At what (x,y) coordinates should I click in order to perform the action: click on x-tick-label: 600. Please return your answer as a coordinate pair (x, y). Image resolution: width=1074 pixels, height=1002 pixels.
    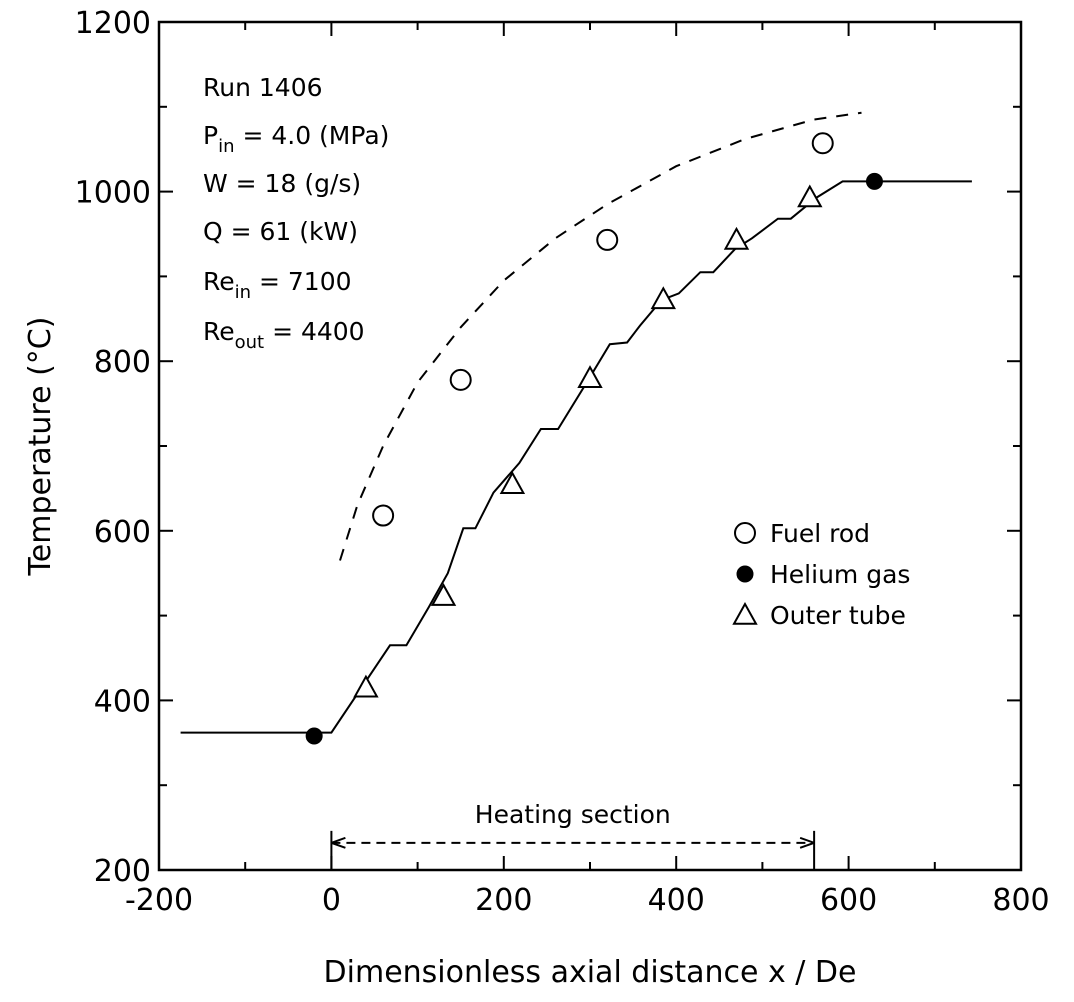
    Looking at the image, I should click on (848, 900).